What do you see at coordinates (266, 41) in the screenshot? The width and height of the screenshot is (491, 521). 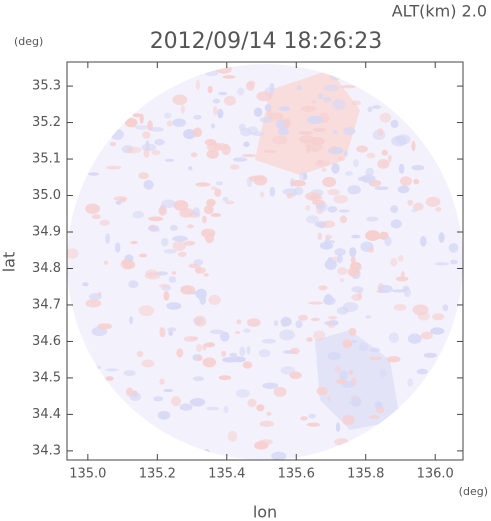 I see `chart-title: 2012/09/14 18:26:23` at bounding box center [266, 41].